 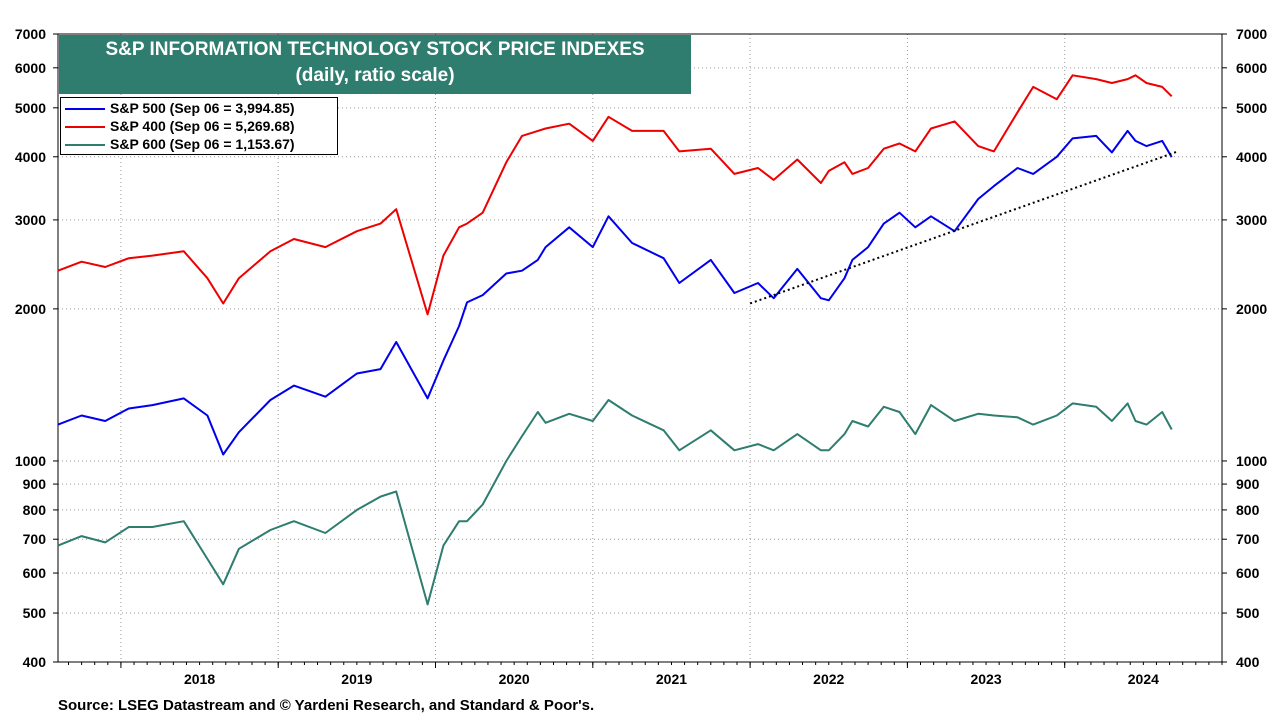 What do you see at coordinates (85, 109) in the screenshot?
I see `legend-swatch-sp500` at bounding box center [85, 109].